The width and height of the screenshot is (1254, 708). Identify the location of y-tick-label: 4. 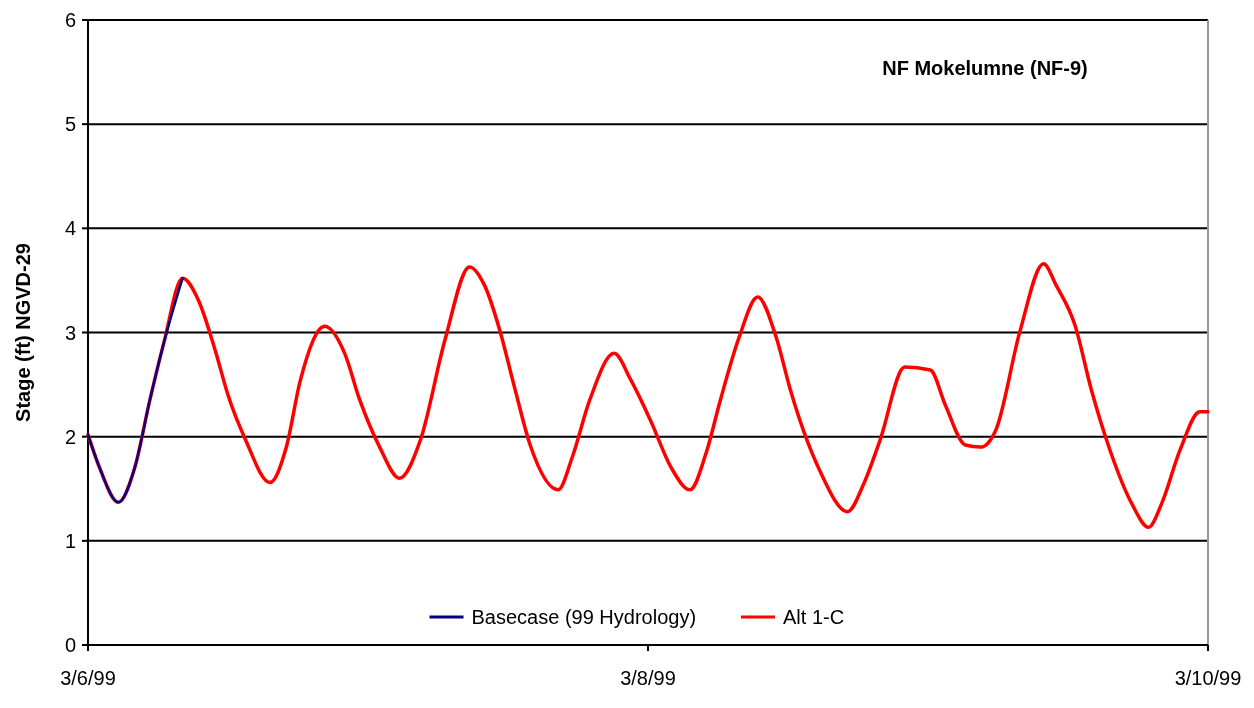
(70, 228).